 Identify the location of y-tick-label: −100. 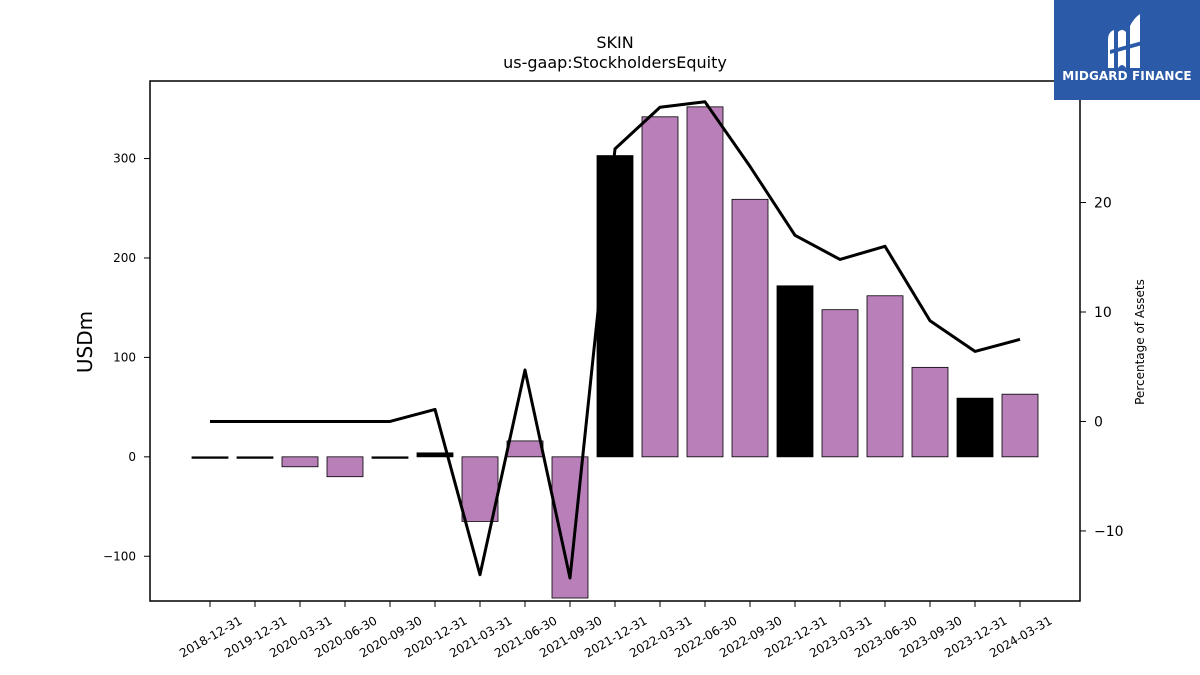
(119, 556).